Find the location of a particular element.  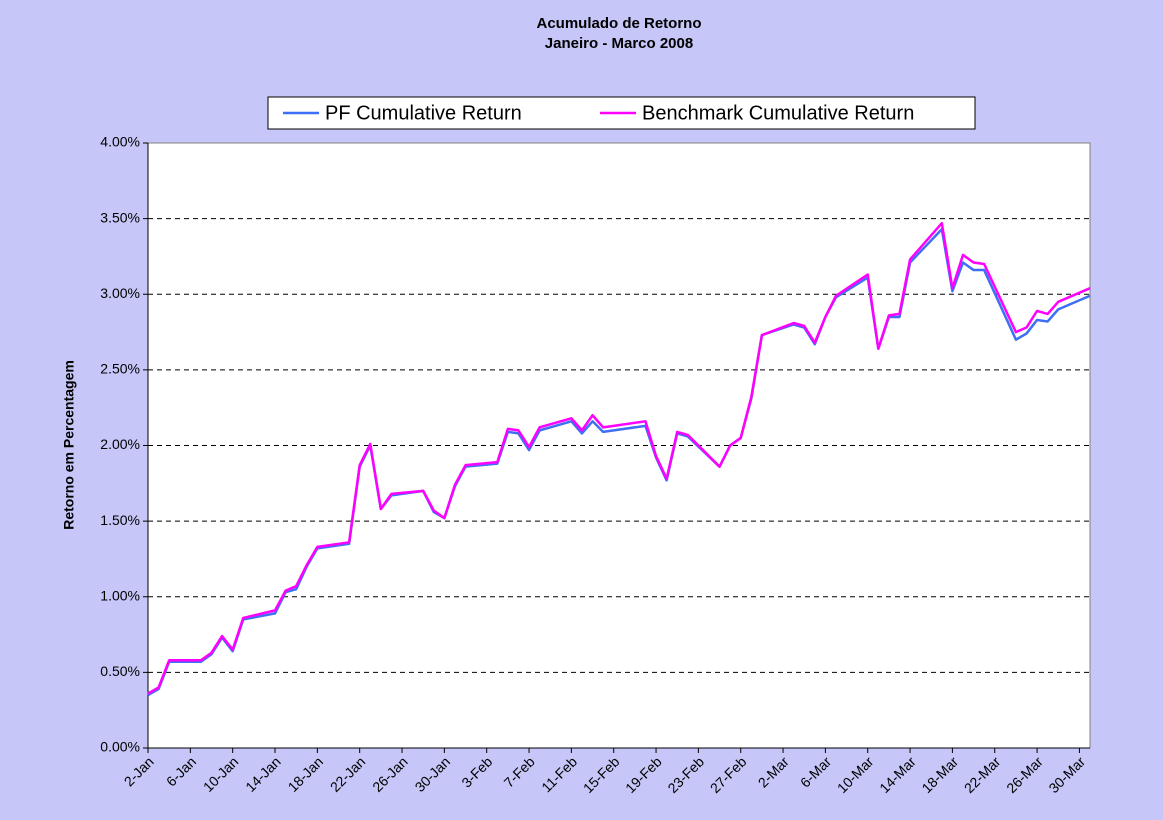

x-tick-label: 22-Mar is located at coordinates (982, 774).